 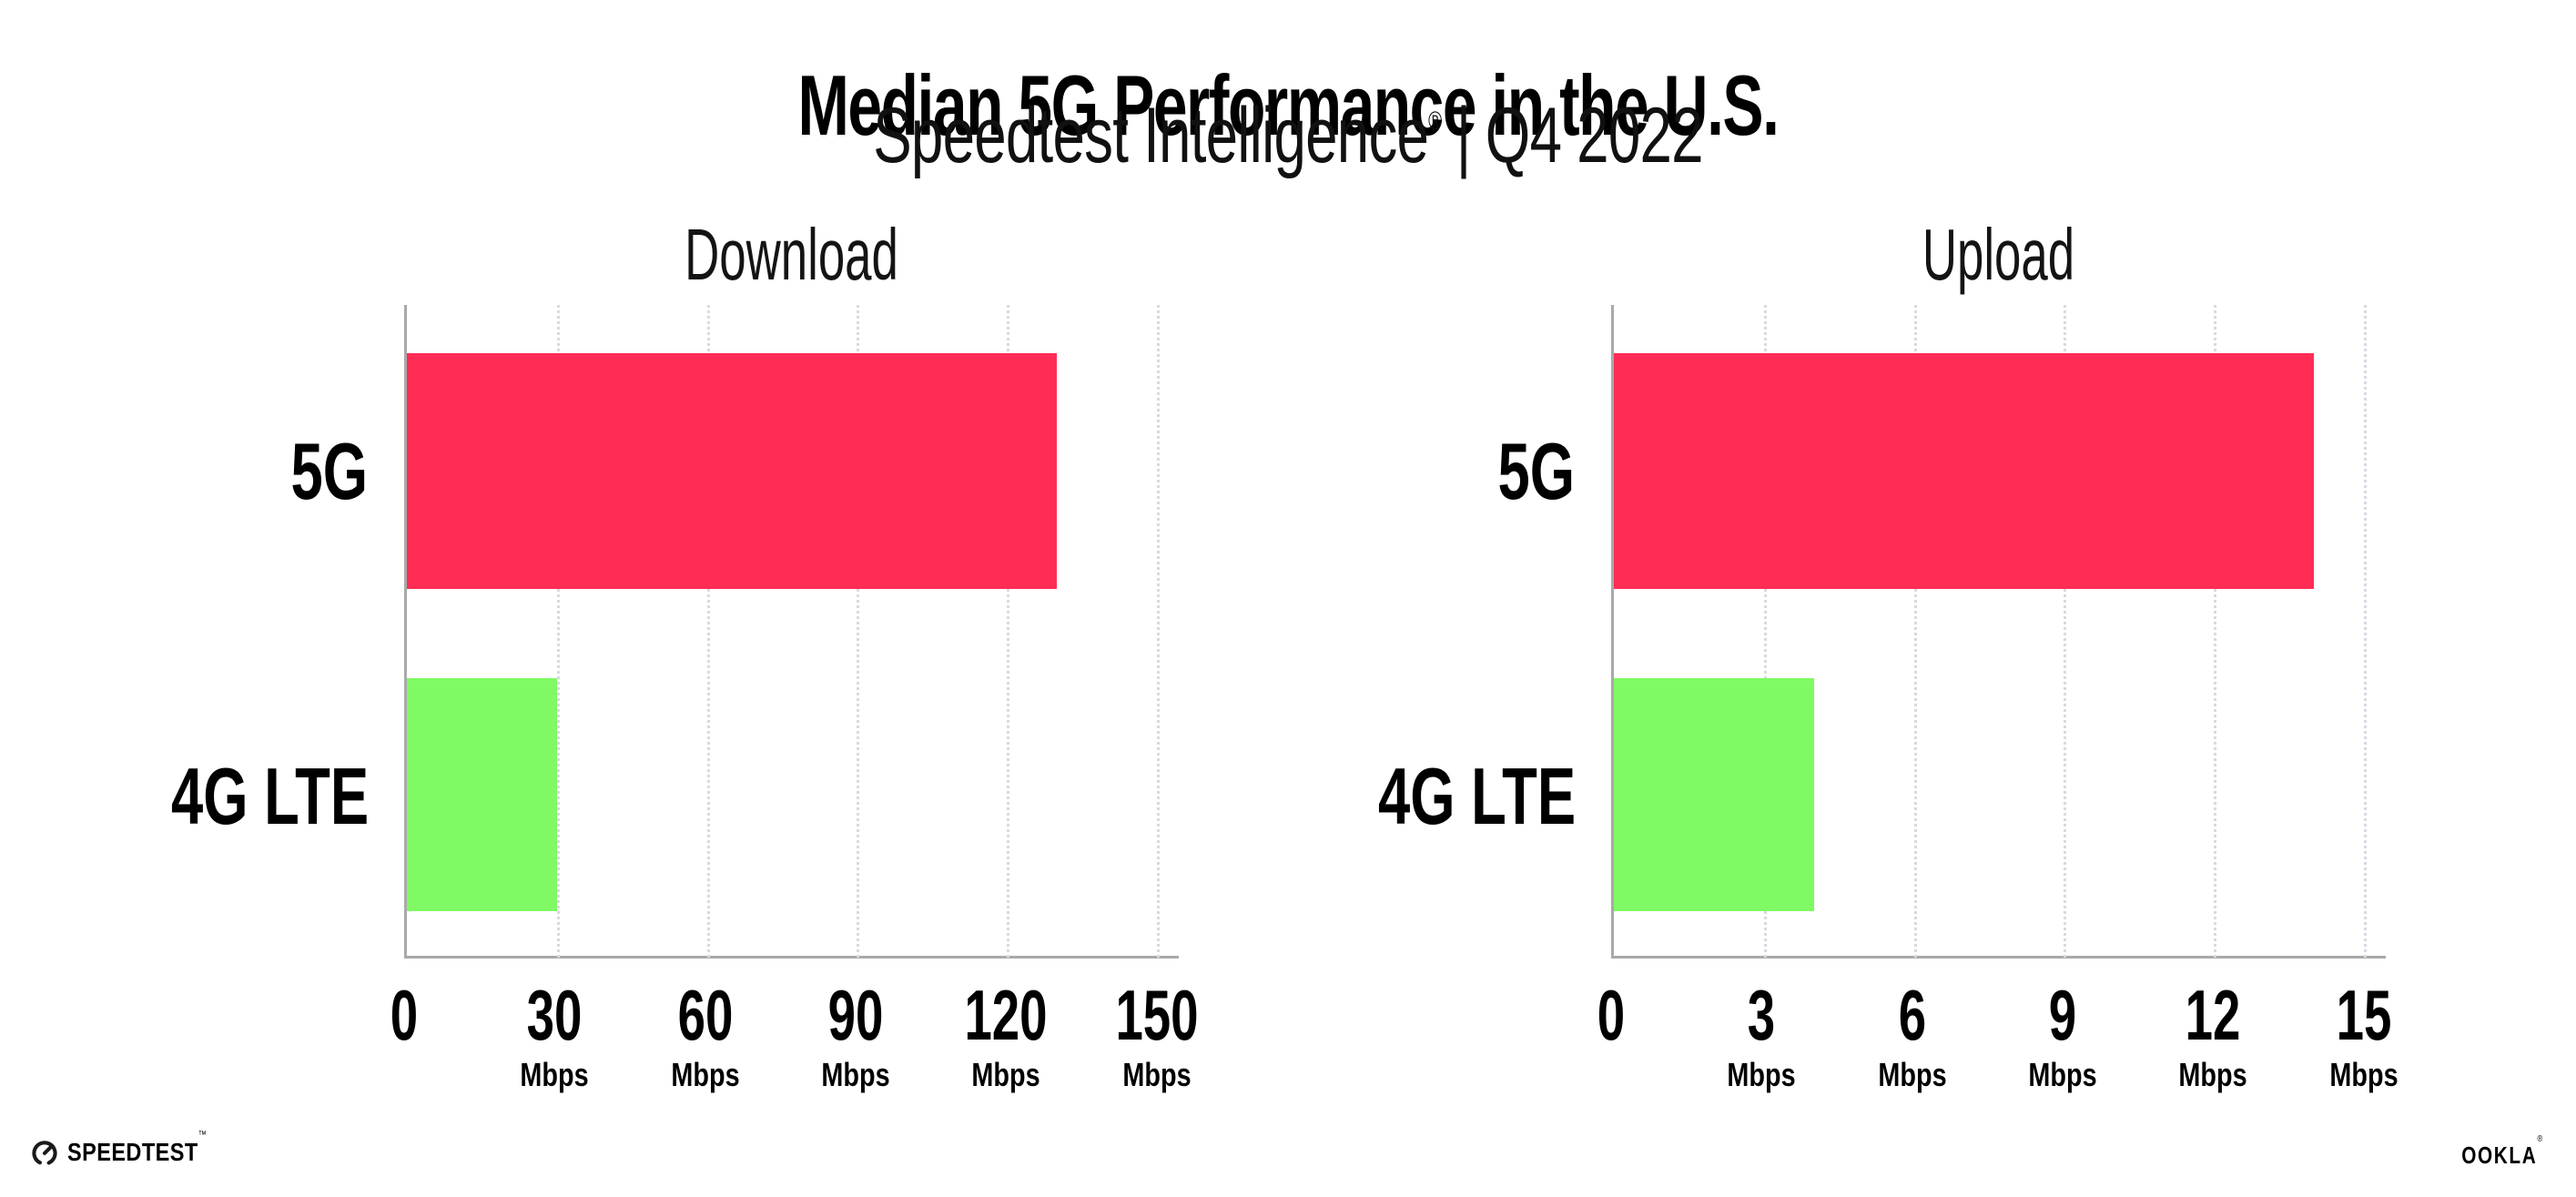 What do you see at coordinates (2501, 1151) in the screenshot?
I see `ookla-wordmark: OOKLA®` at bounding box center [2501, 1151].